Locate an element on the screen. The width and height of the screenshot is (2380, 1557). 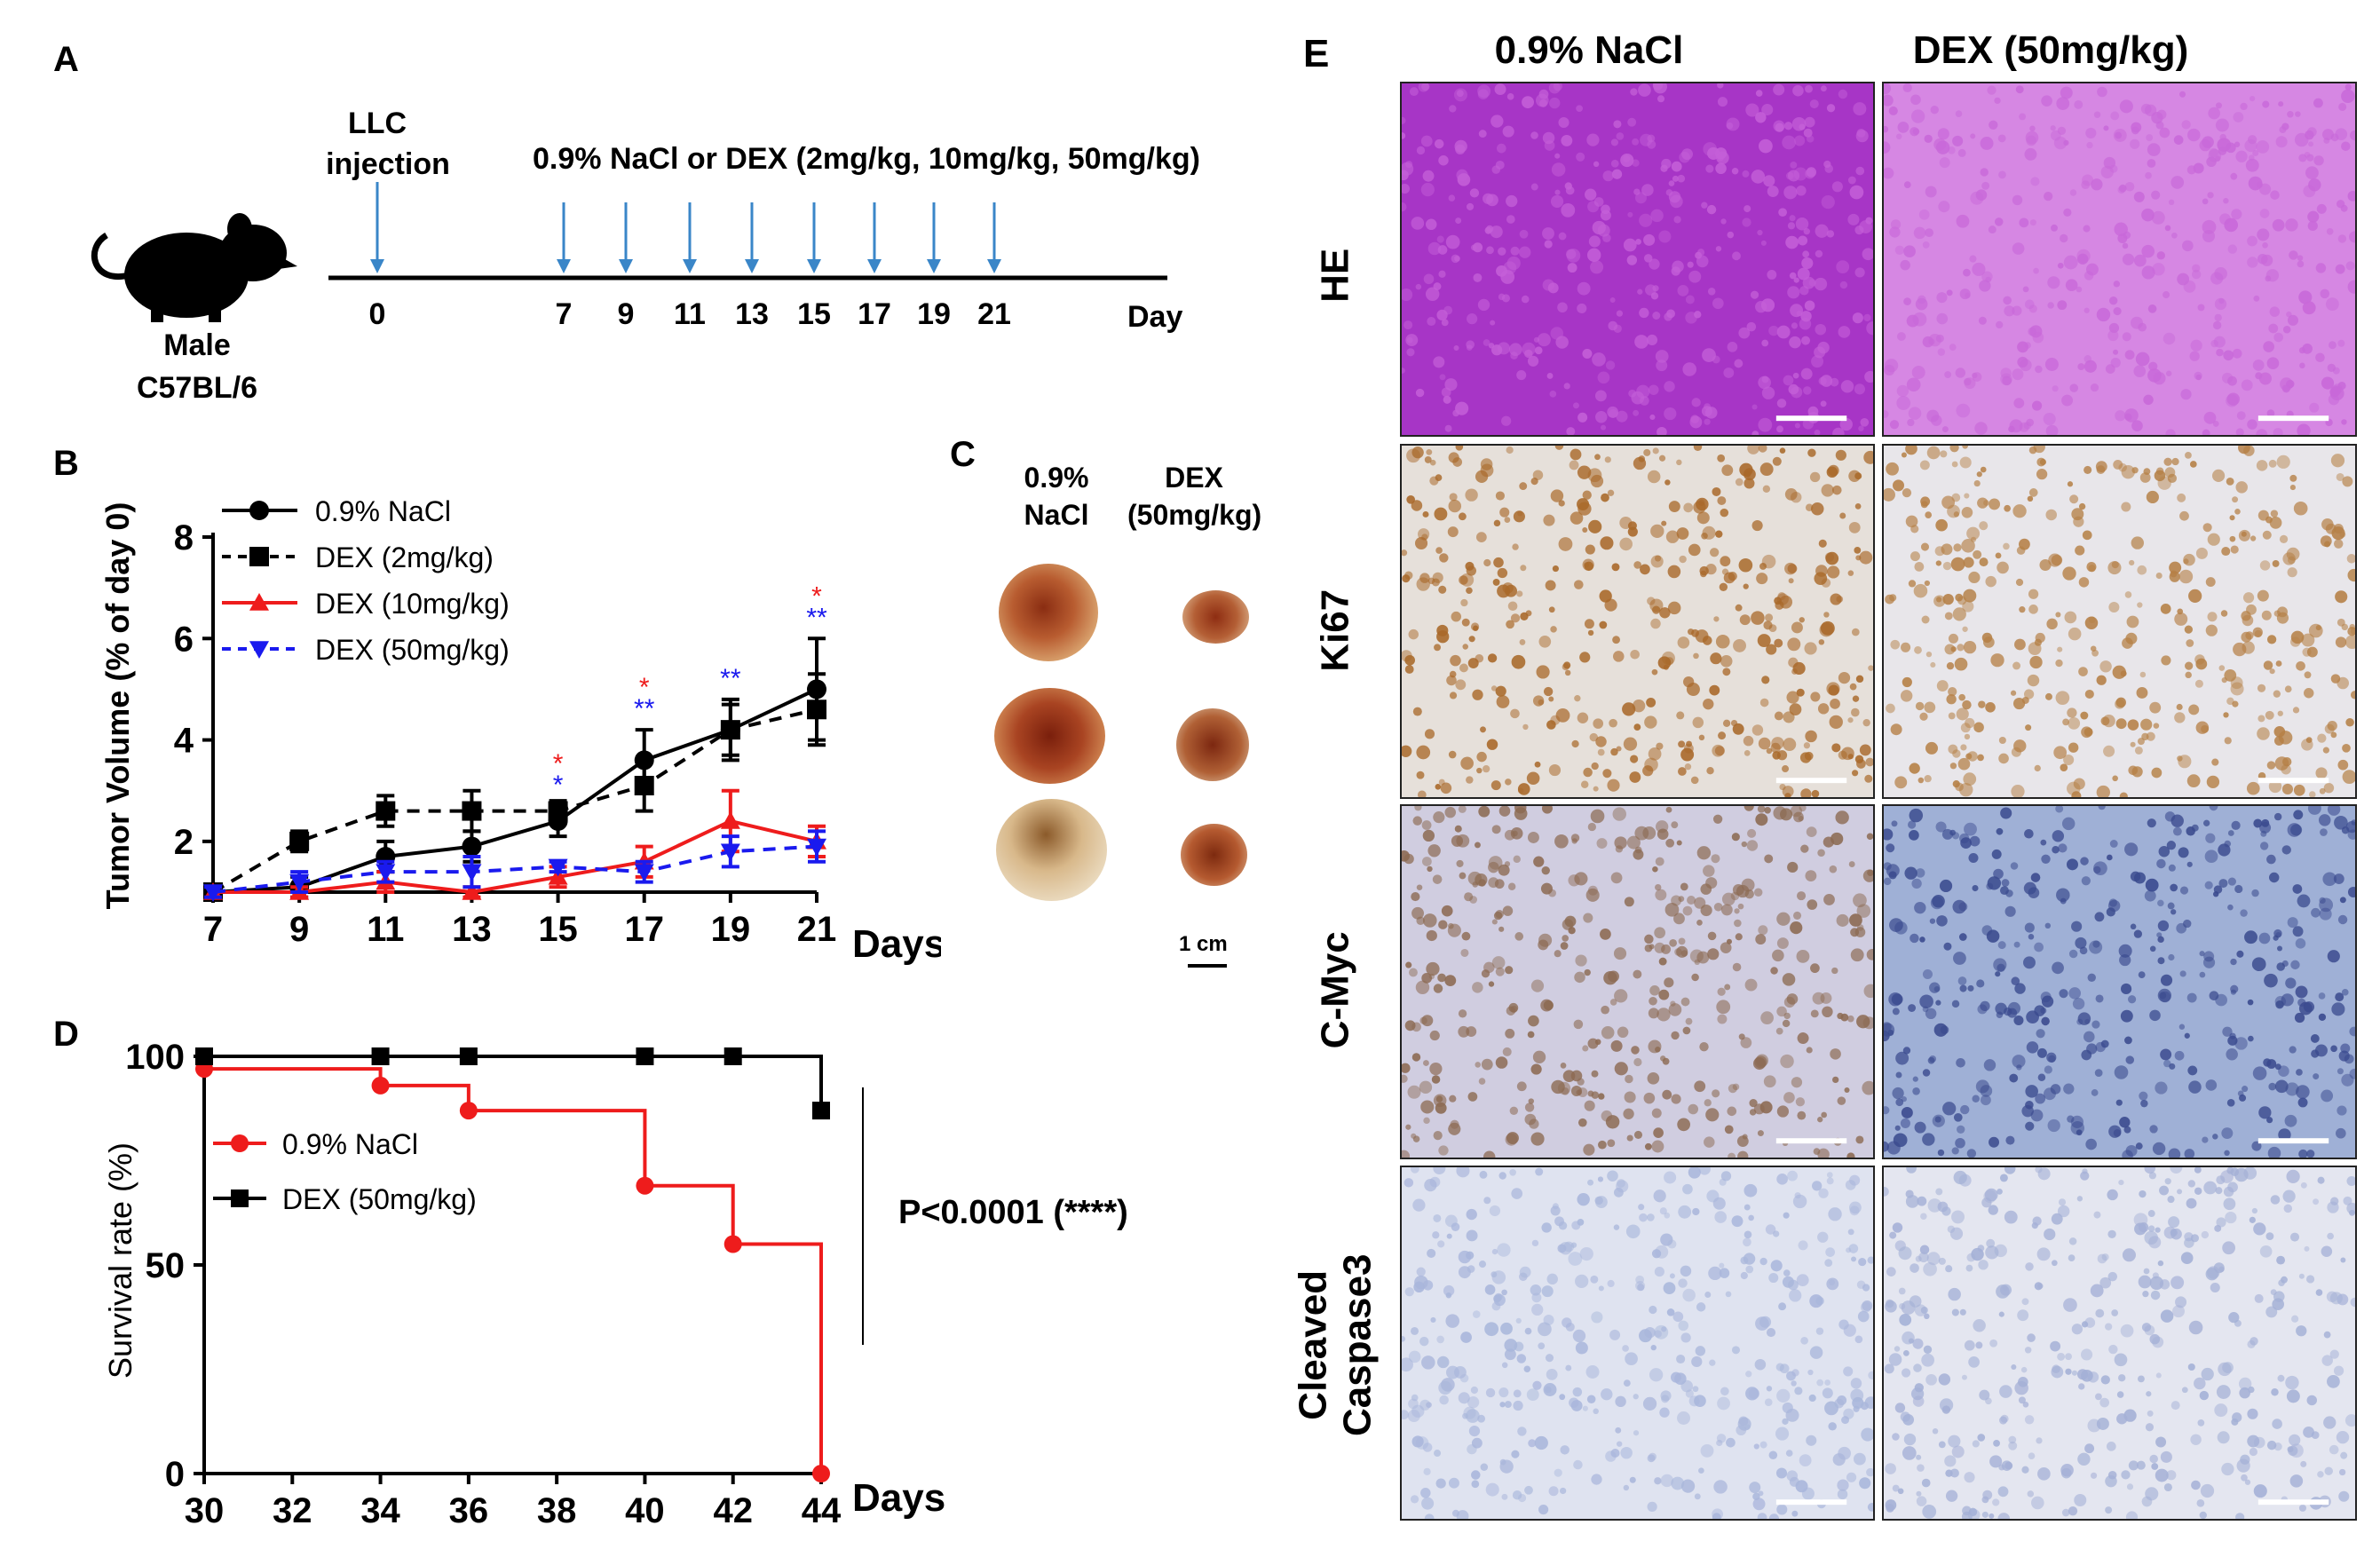
c-col1-line2: NaCl is located at coordinates (1056, 515).